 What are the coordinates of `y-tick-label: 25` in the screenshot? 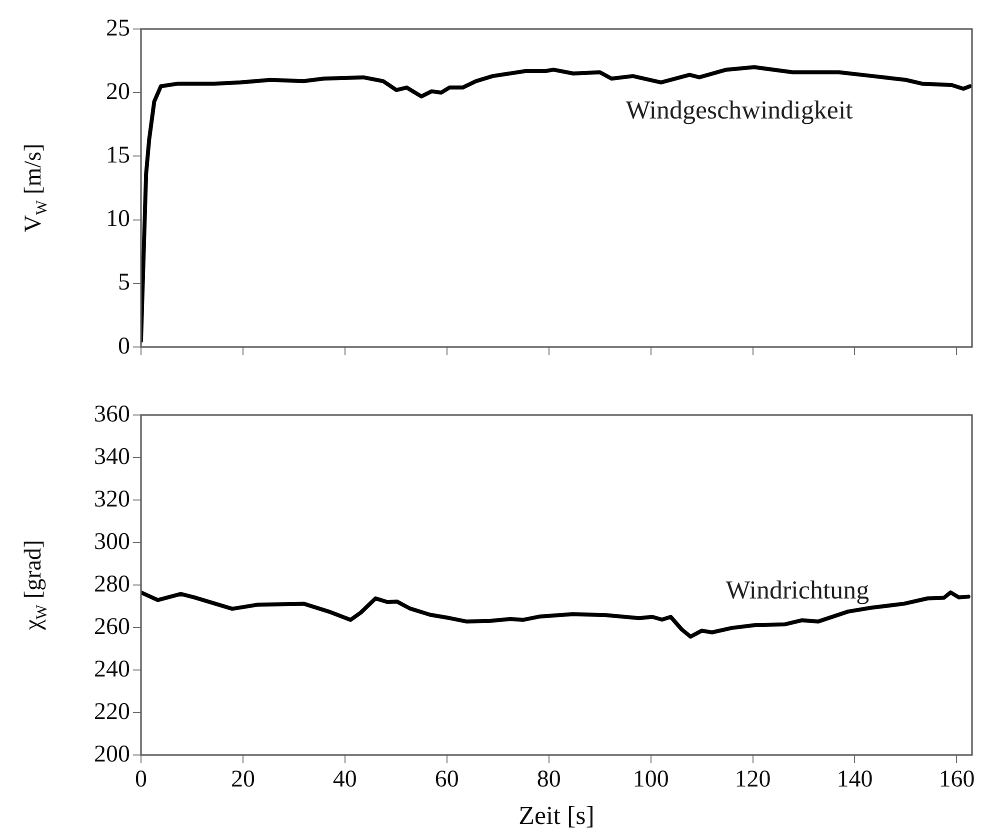 It's located at (118, 28).